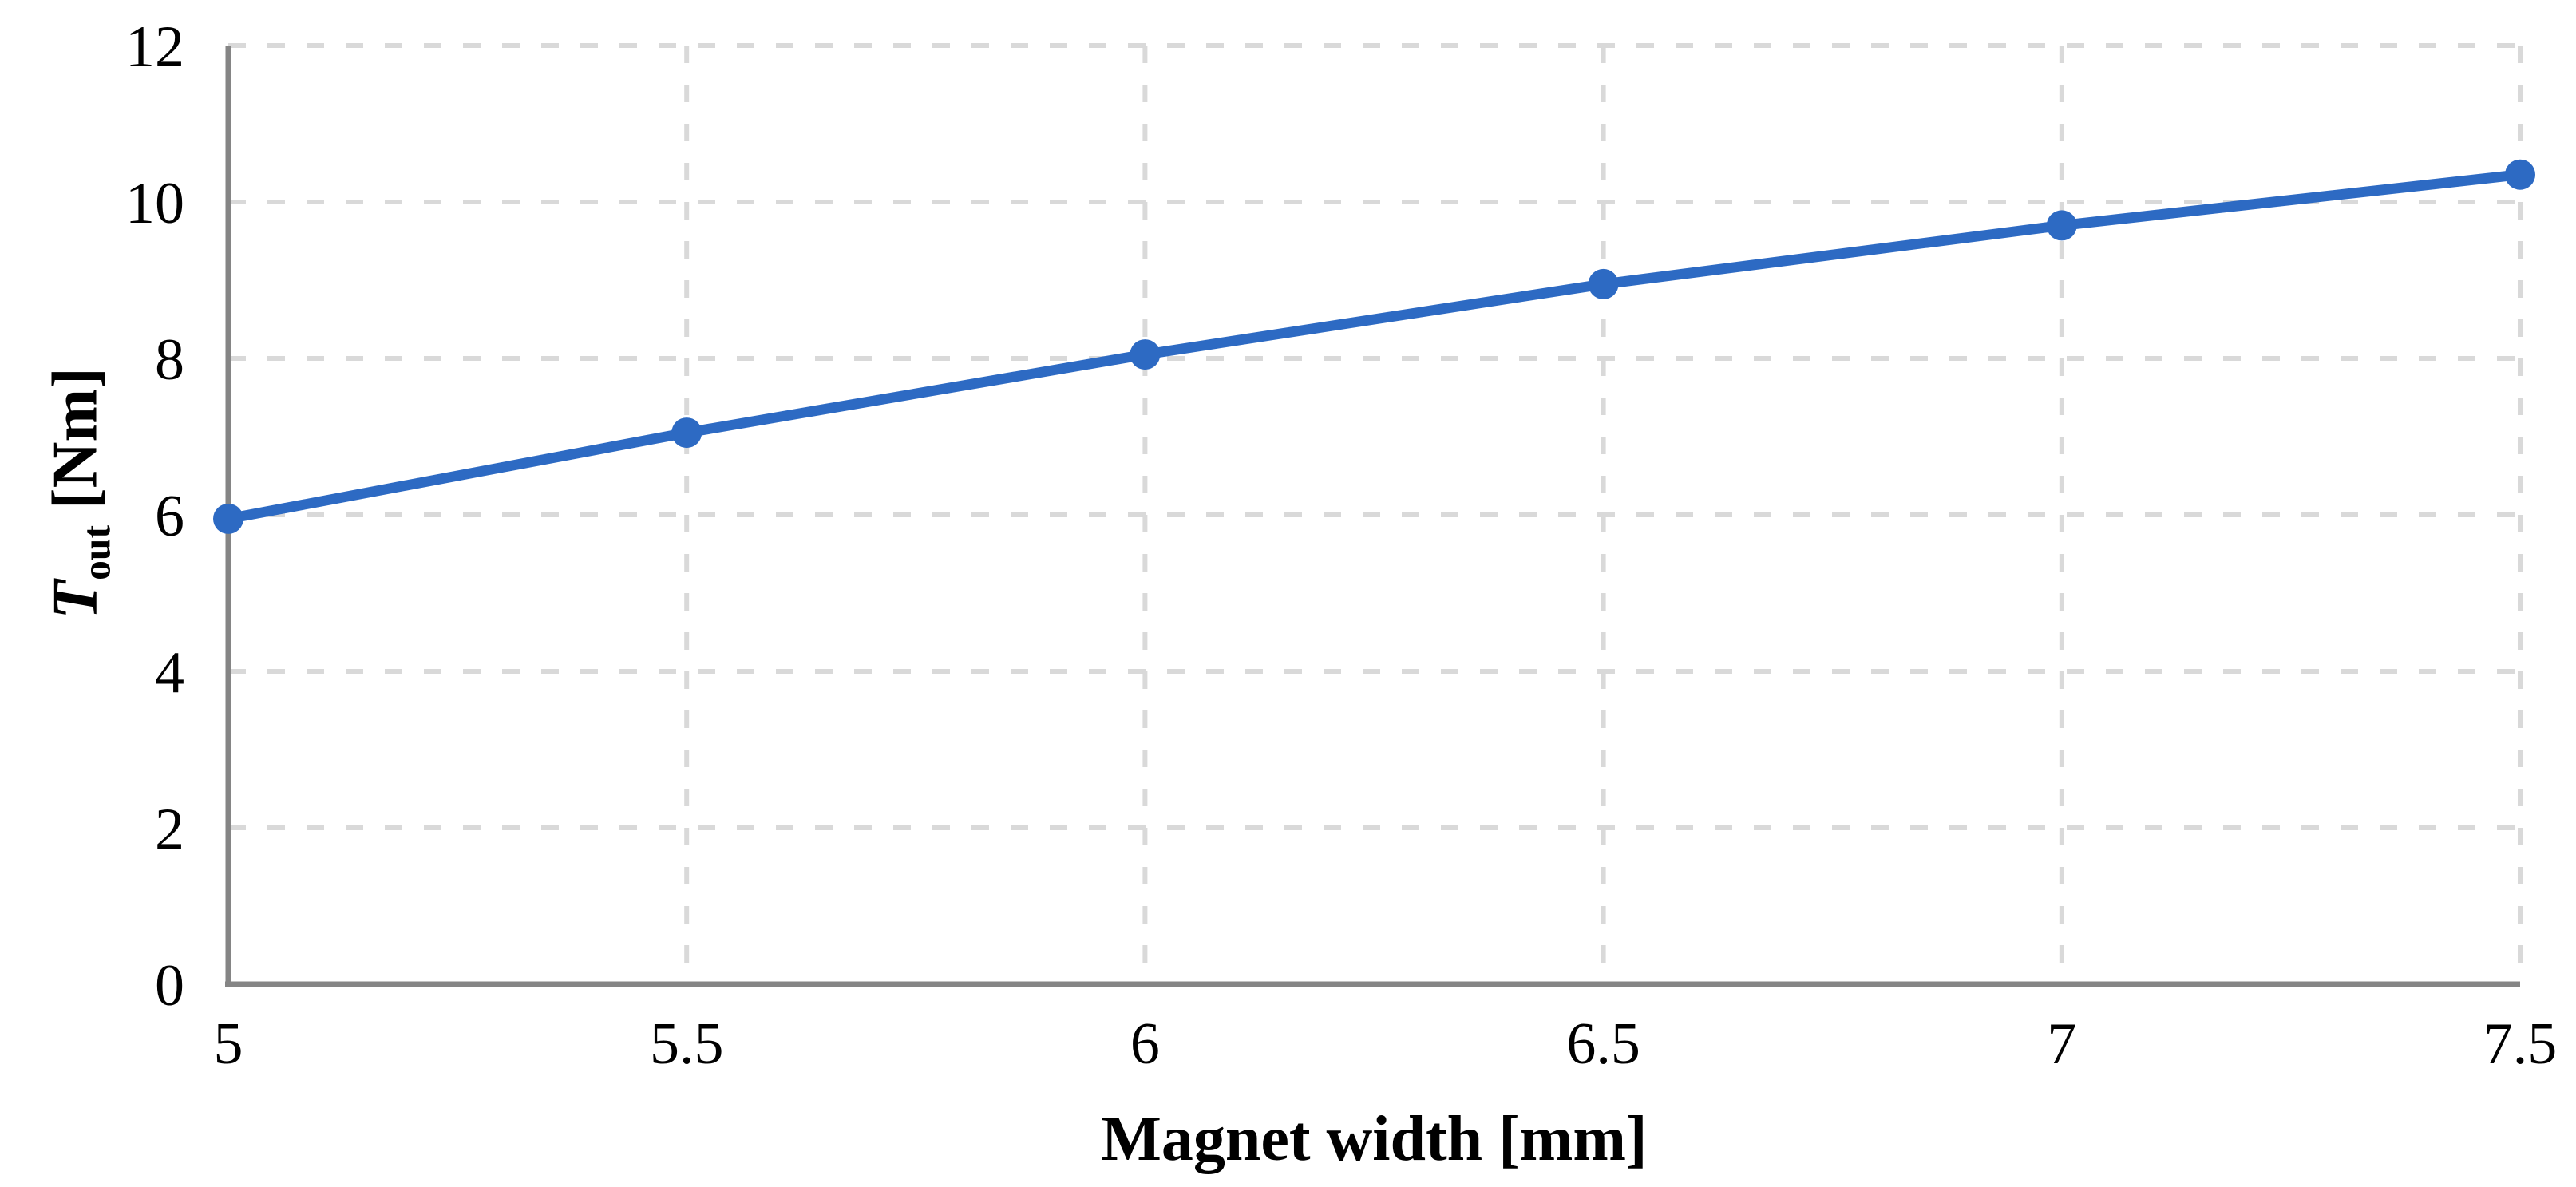 This screenshot has height=1187, width=2576. I want to click on x-tick-label: 6.5, so click(1603, 1044).